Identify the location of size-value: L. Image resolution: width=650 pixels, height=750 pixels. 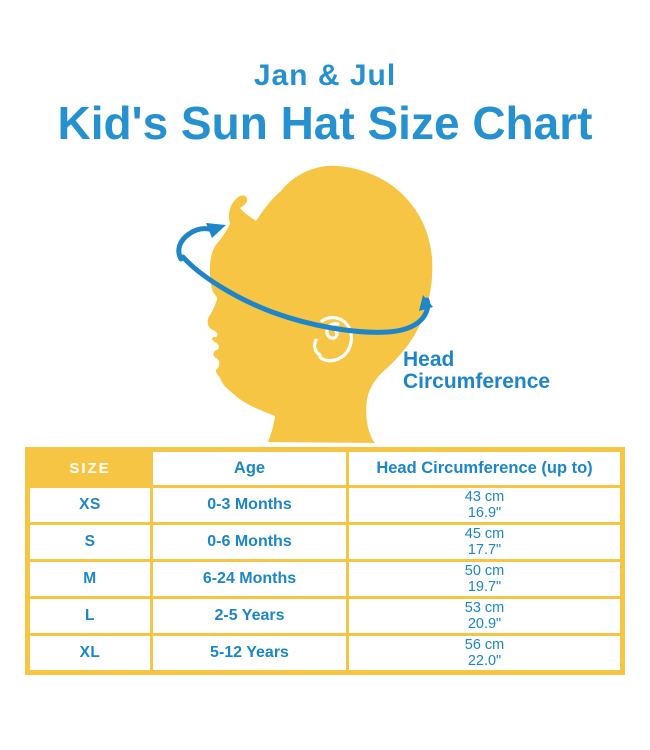
(90, 616).